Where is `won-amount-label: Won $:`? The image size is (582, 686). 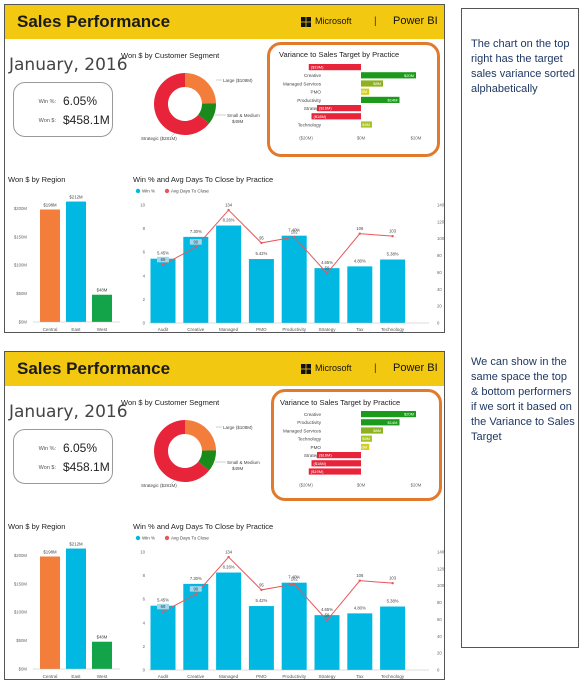
won-amount-label: Won $: is located at coordinates (47, 121).